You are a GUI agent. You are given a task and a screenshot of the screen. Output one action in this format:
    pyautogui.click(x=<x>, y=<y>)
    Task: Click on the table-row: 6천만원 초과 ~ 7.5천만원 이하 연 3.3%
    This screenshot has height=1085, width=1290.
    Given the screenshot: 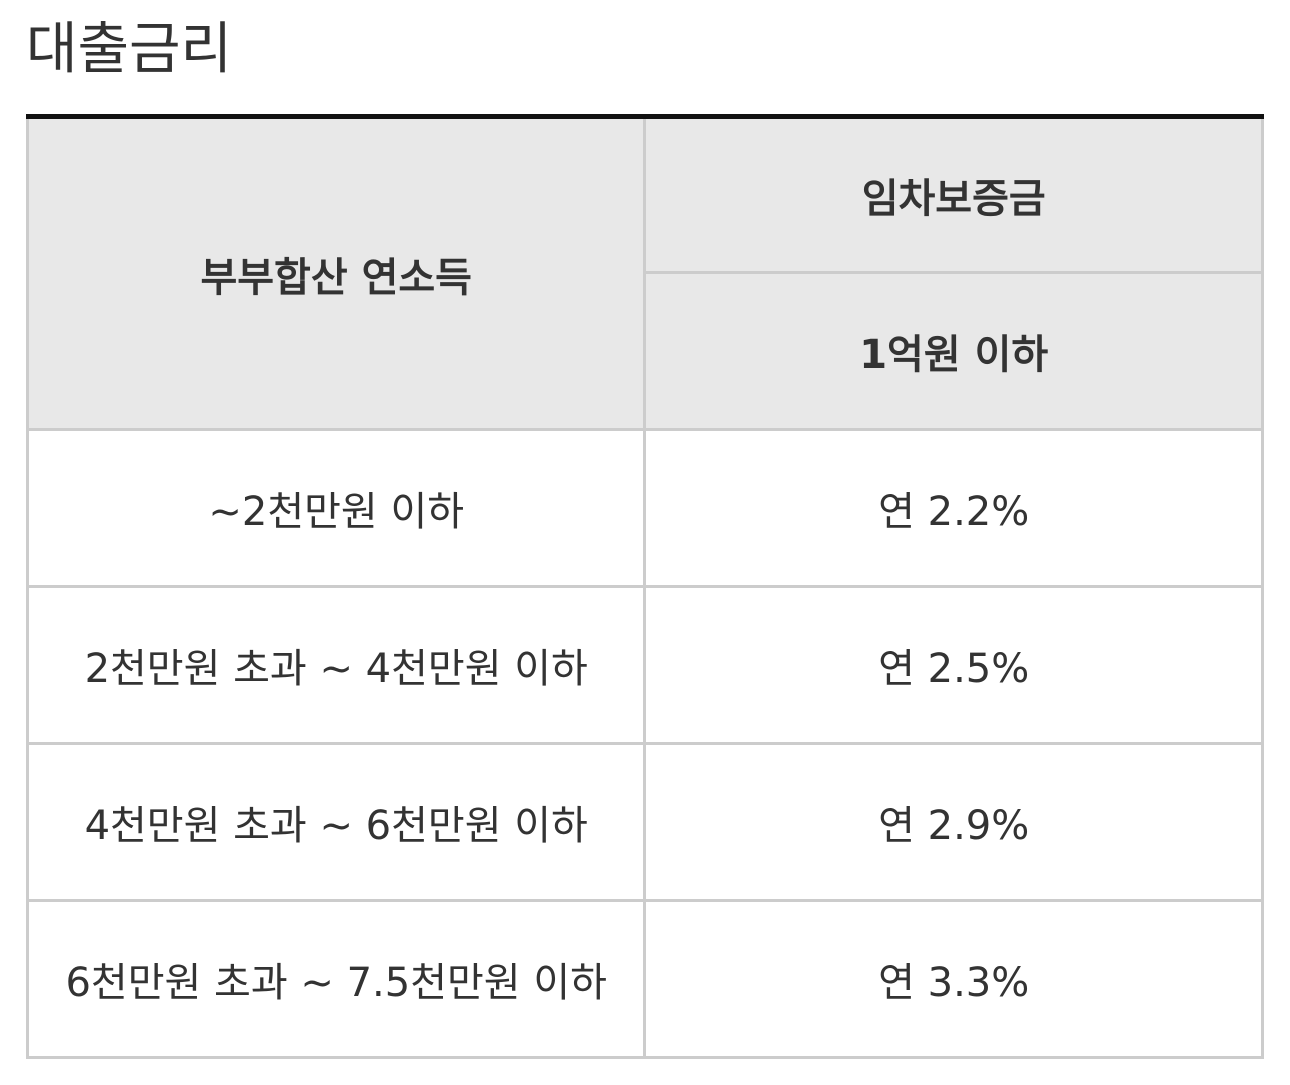 What is the action you would take?
    pyautogui.click(x=644, y=979)
    